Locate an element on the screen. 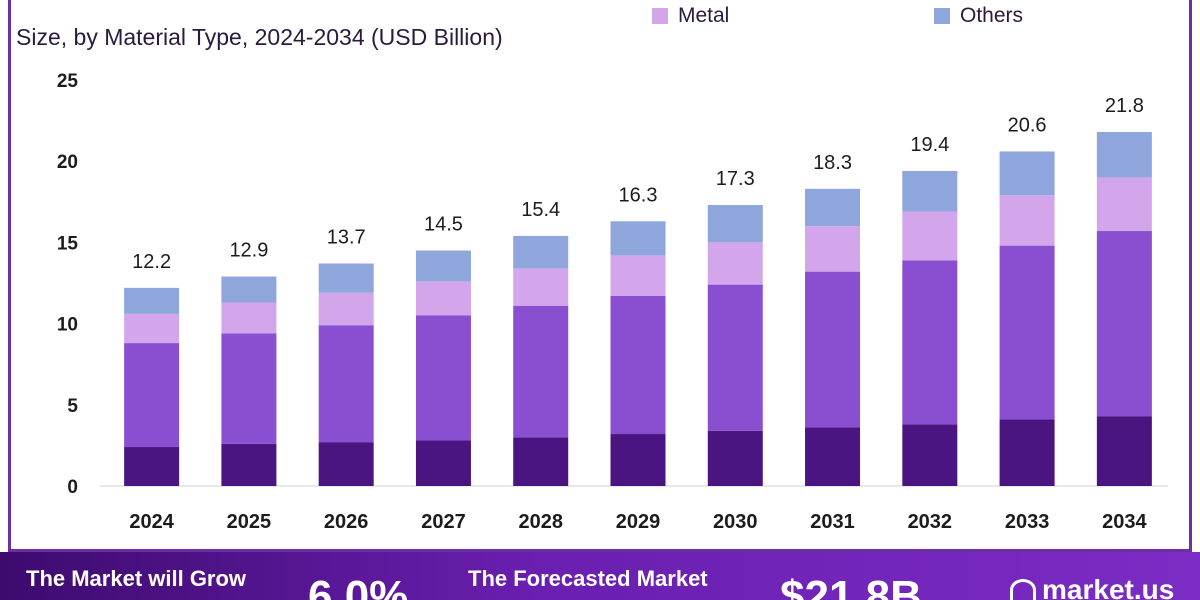  x-tick-label-2025: 2025 is located at coordinates (249, 522).